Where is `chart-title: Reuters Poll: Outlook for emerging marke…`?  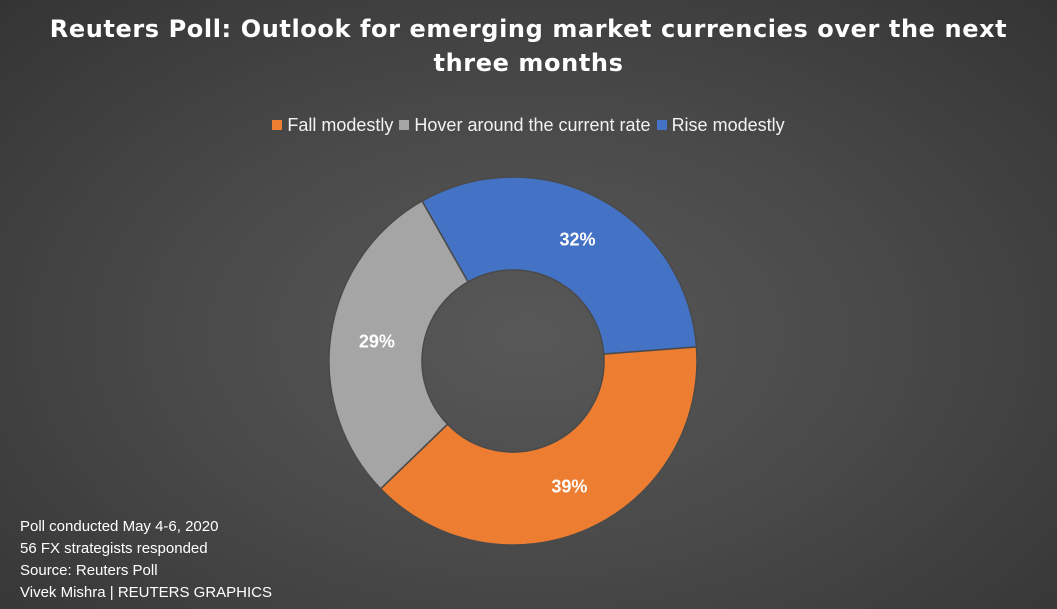 chart-title: Reuters Poll: Outlook for emerging marke… is located at coordinates (528, 46).